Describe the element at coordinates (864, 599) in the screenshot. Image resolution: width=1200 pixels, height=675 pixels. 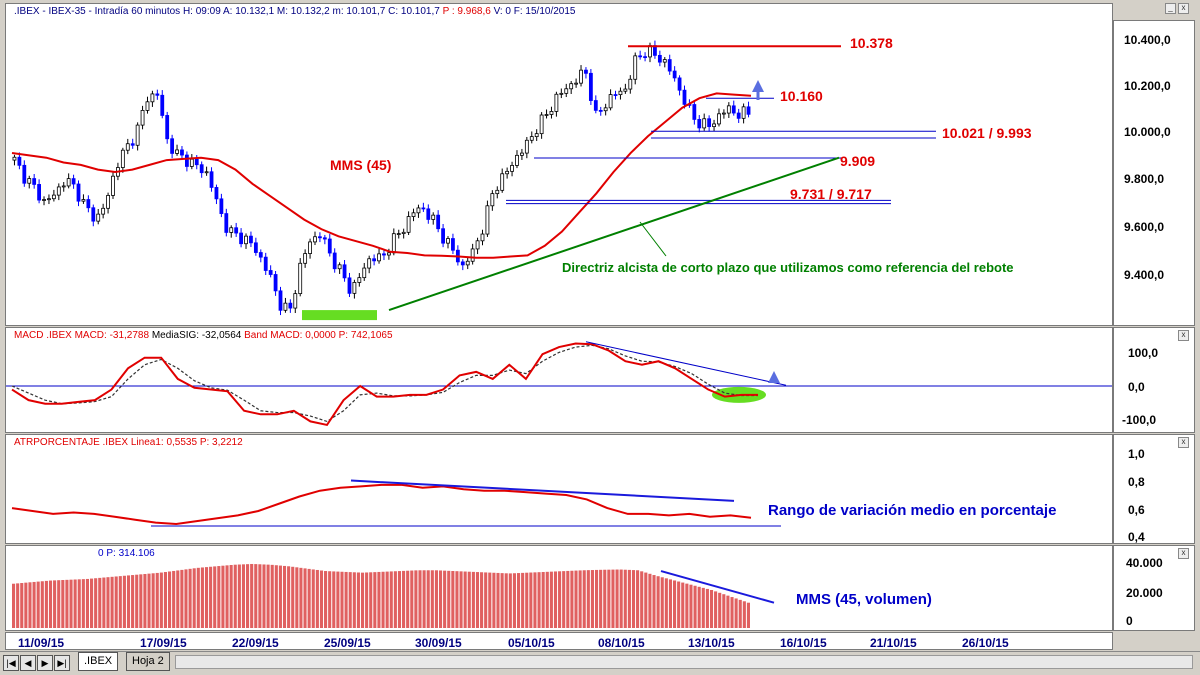
I see `annotation-volume: MMS (45, volumen)` at that location.